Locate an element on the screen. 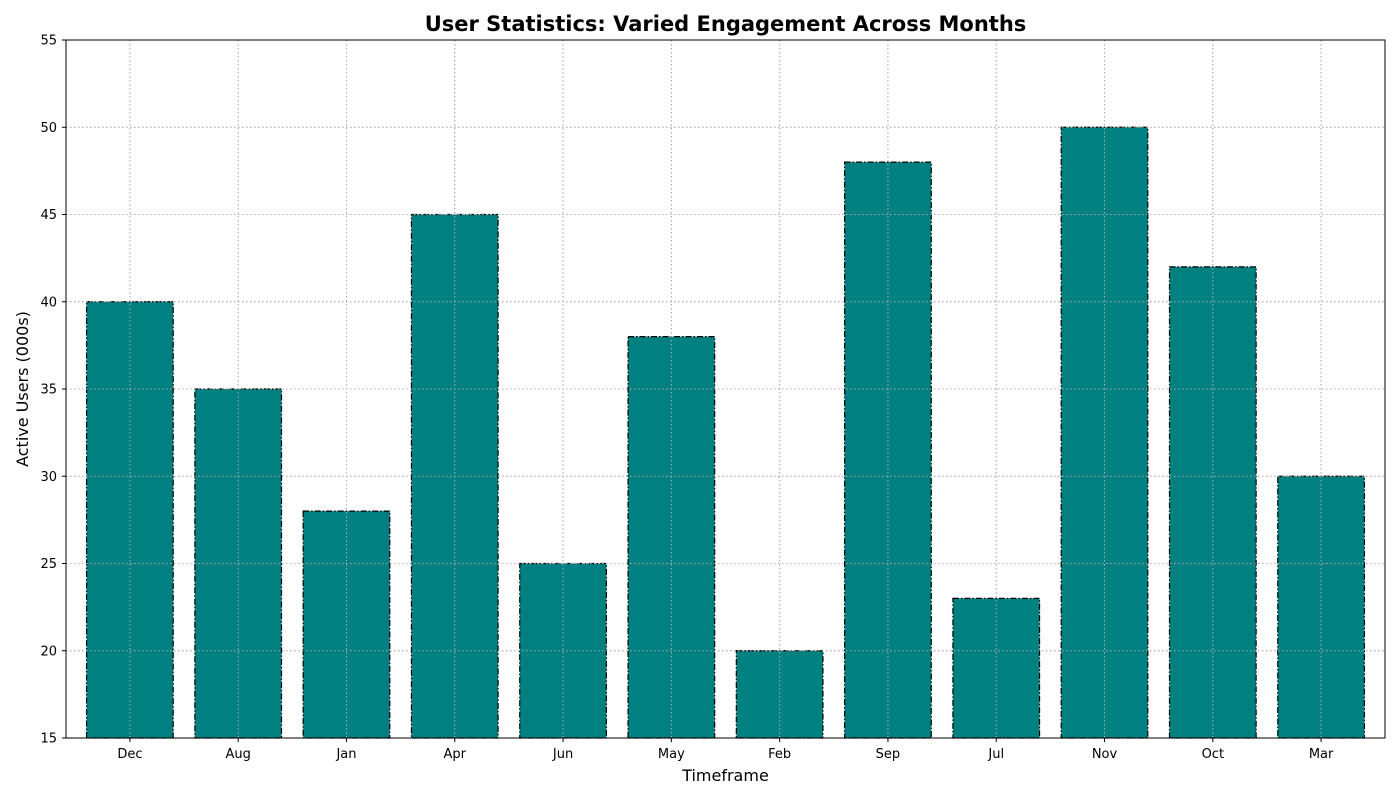 The height and width of the screenshot is (800, 1400). y-axis-ticks: 15 20 25 30 35 40 45 50 55 is located at coordinates (53, 390).